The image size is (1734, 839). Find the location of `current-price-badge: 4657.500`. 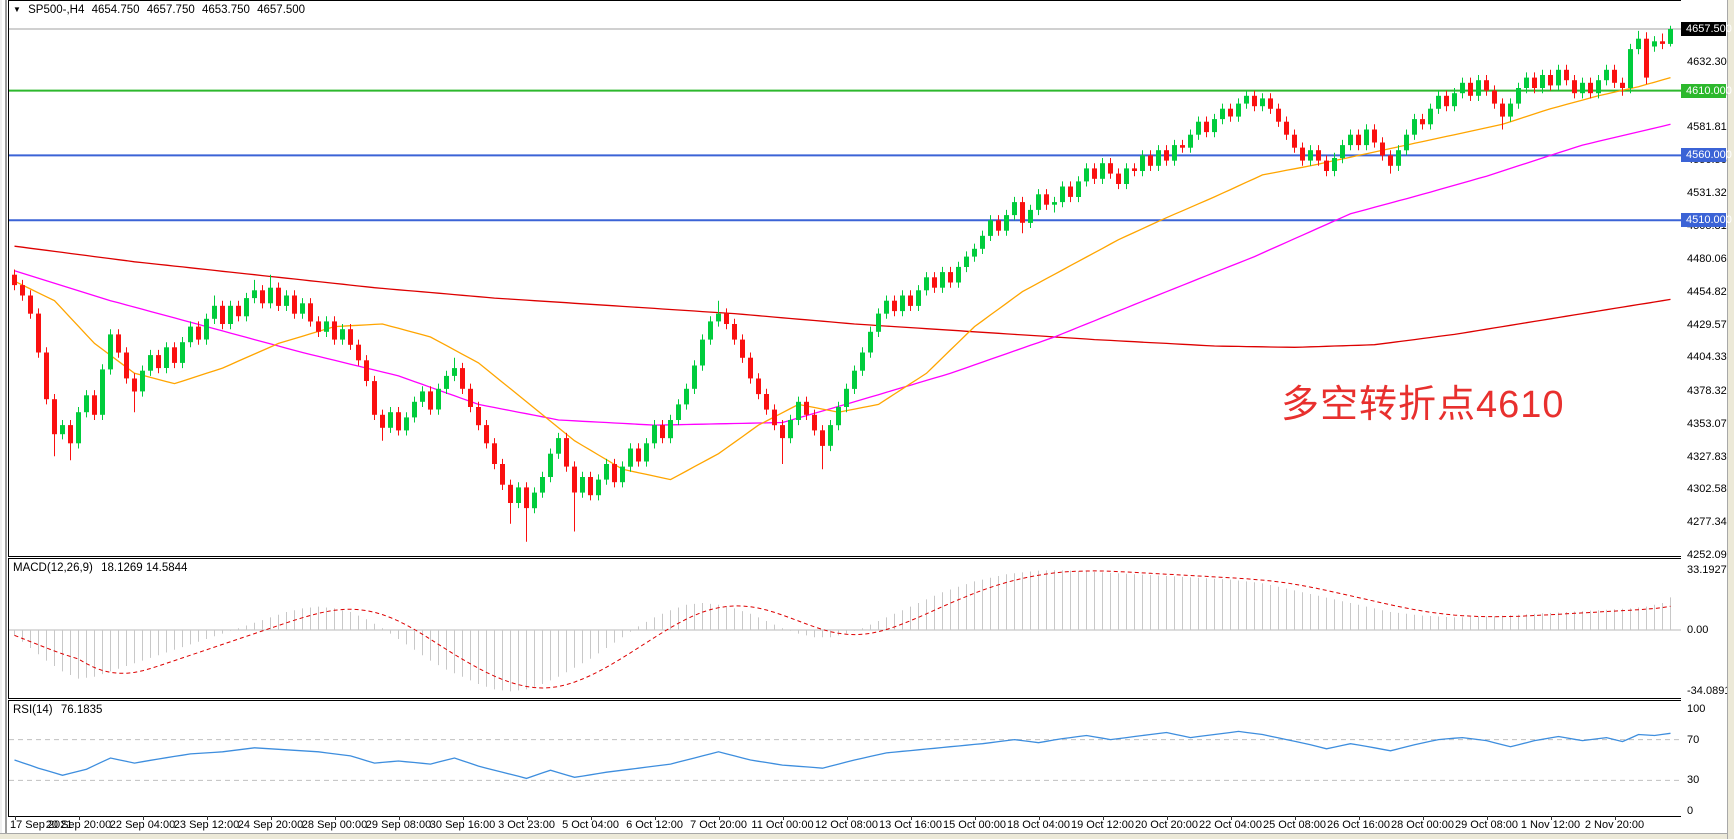

current-price-badge: 4657.500 is located at coordinates (1706, 29).